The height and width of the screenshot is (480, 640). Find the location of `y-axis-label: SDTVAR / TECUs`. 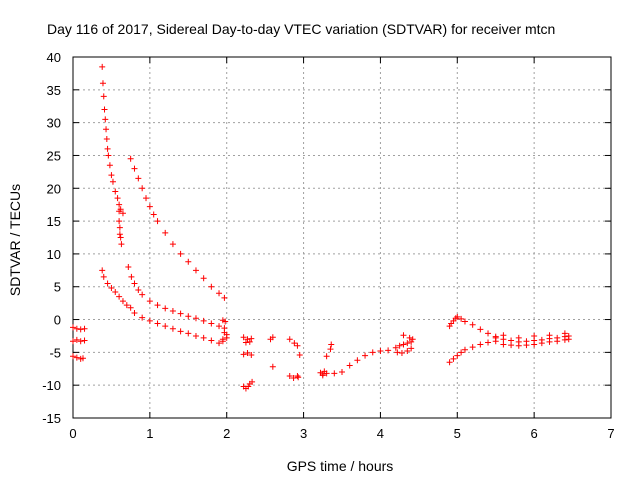

y-axis-label: SDTVAR / TECUs is located at coordinates (15, 240).